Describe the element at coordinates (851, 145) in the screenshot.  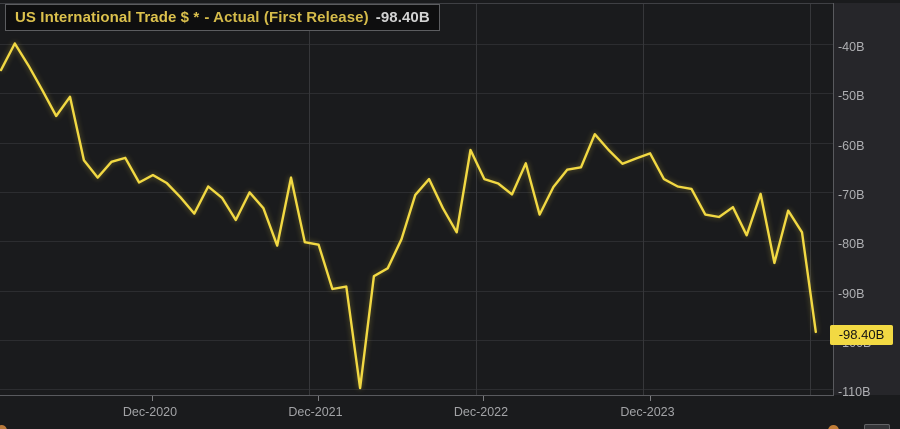
I see `y-axis-label: -60B` at that location.